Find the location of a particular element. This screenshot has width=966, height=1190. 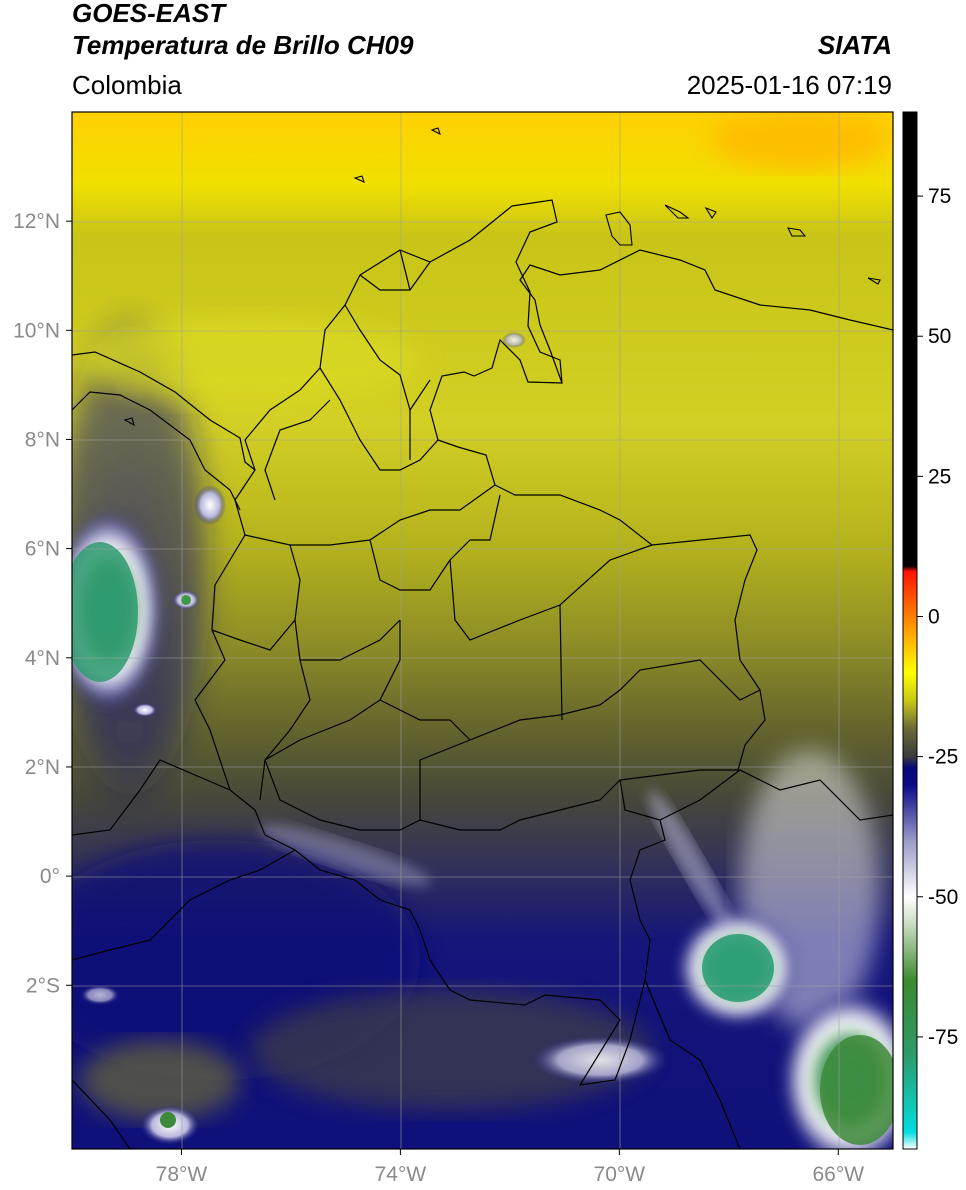

brand-label: SIATA is located at coordinates (854, 45).